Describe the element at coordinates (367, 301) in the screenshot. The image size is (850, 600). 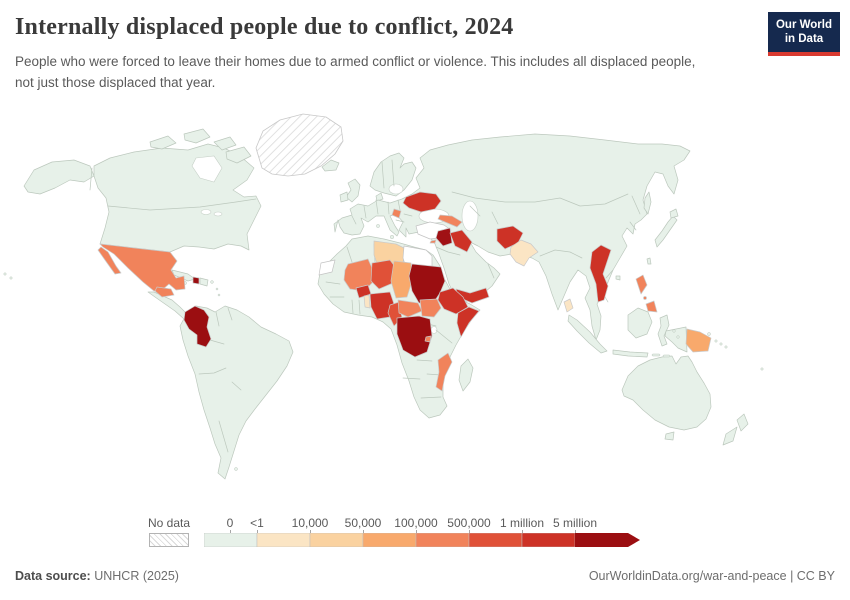
I see `country-benin` at that location.